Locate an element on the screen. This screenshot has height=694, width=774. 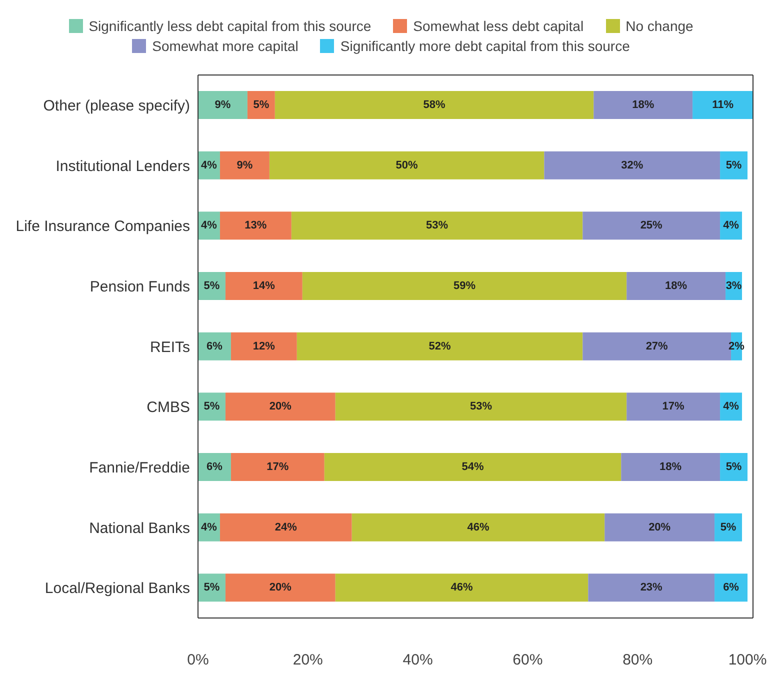
y-tick-label: National Banks is located at coordinates (139, 528).